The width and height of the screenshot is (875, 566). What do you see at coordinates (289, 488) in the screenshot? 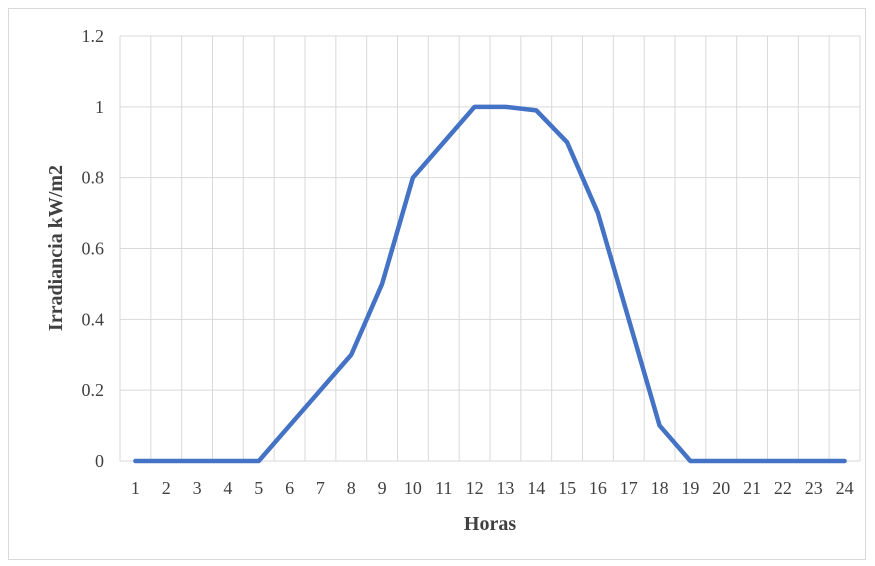
I see `x-tick-label: 6` at bounding box center [289, 488].